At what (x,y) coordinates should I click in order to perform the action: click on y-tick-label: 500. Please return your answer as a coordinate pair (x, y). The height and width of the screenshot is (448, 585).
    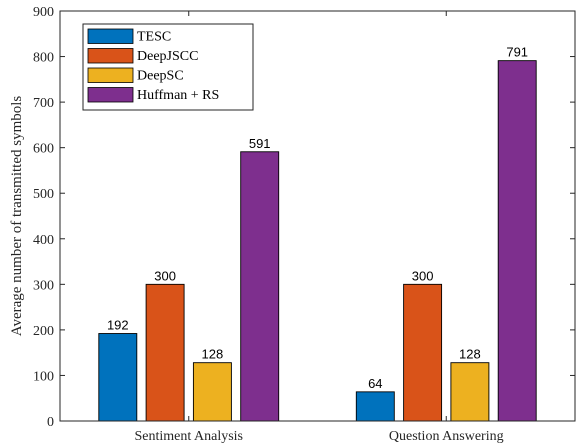
    Looking at the image, I should click on (43, 194).